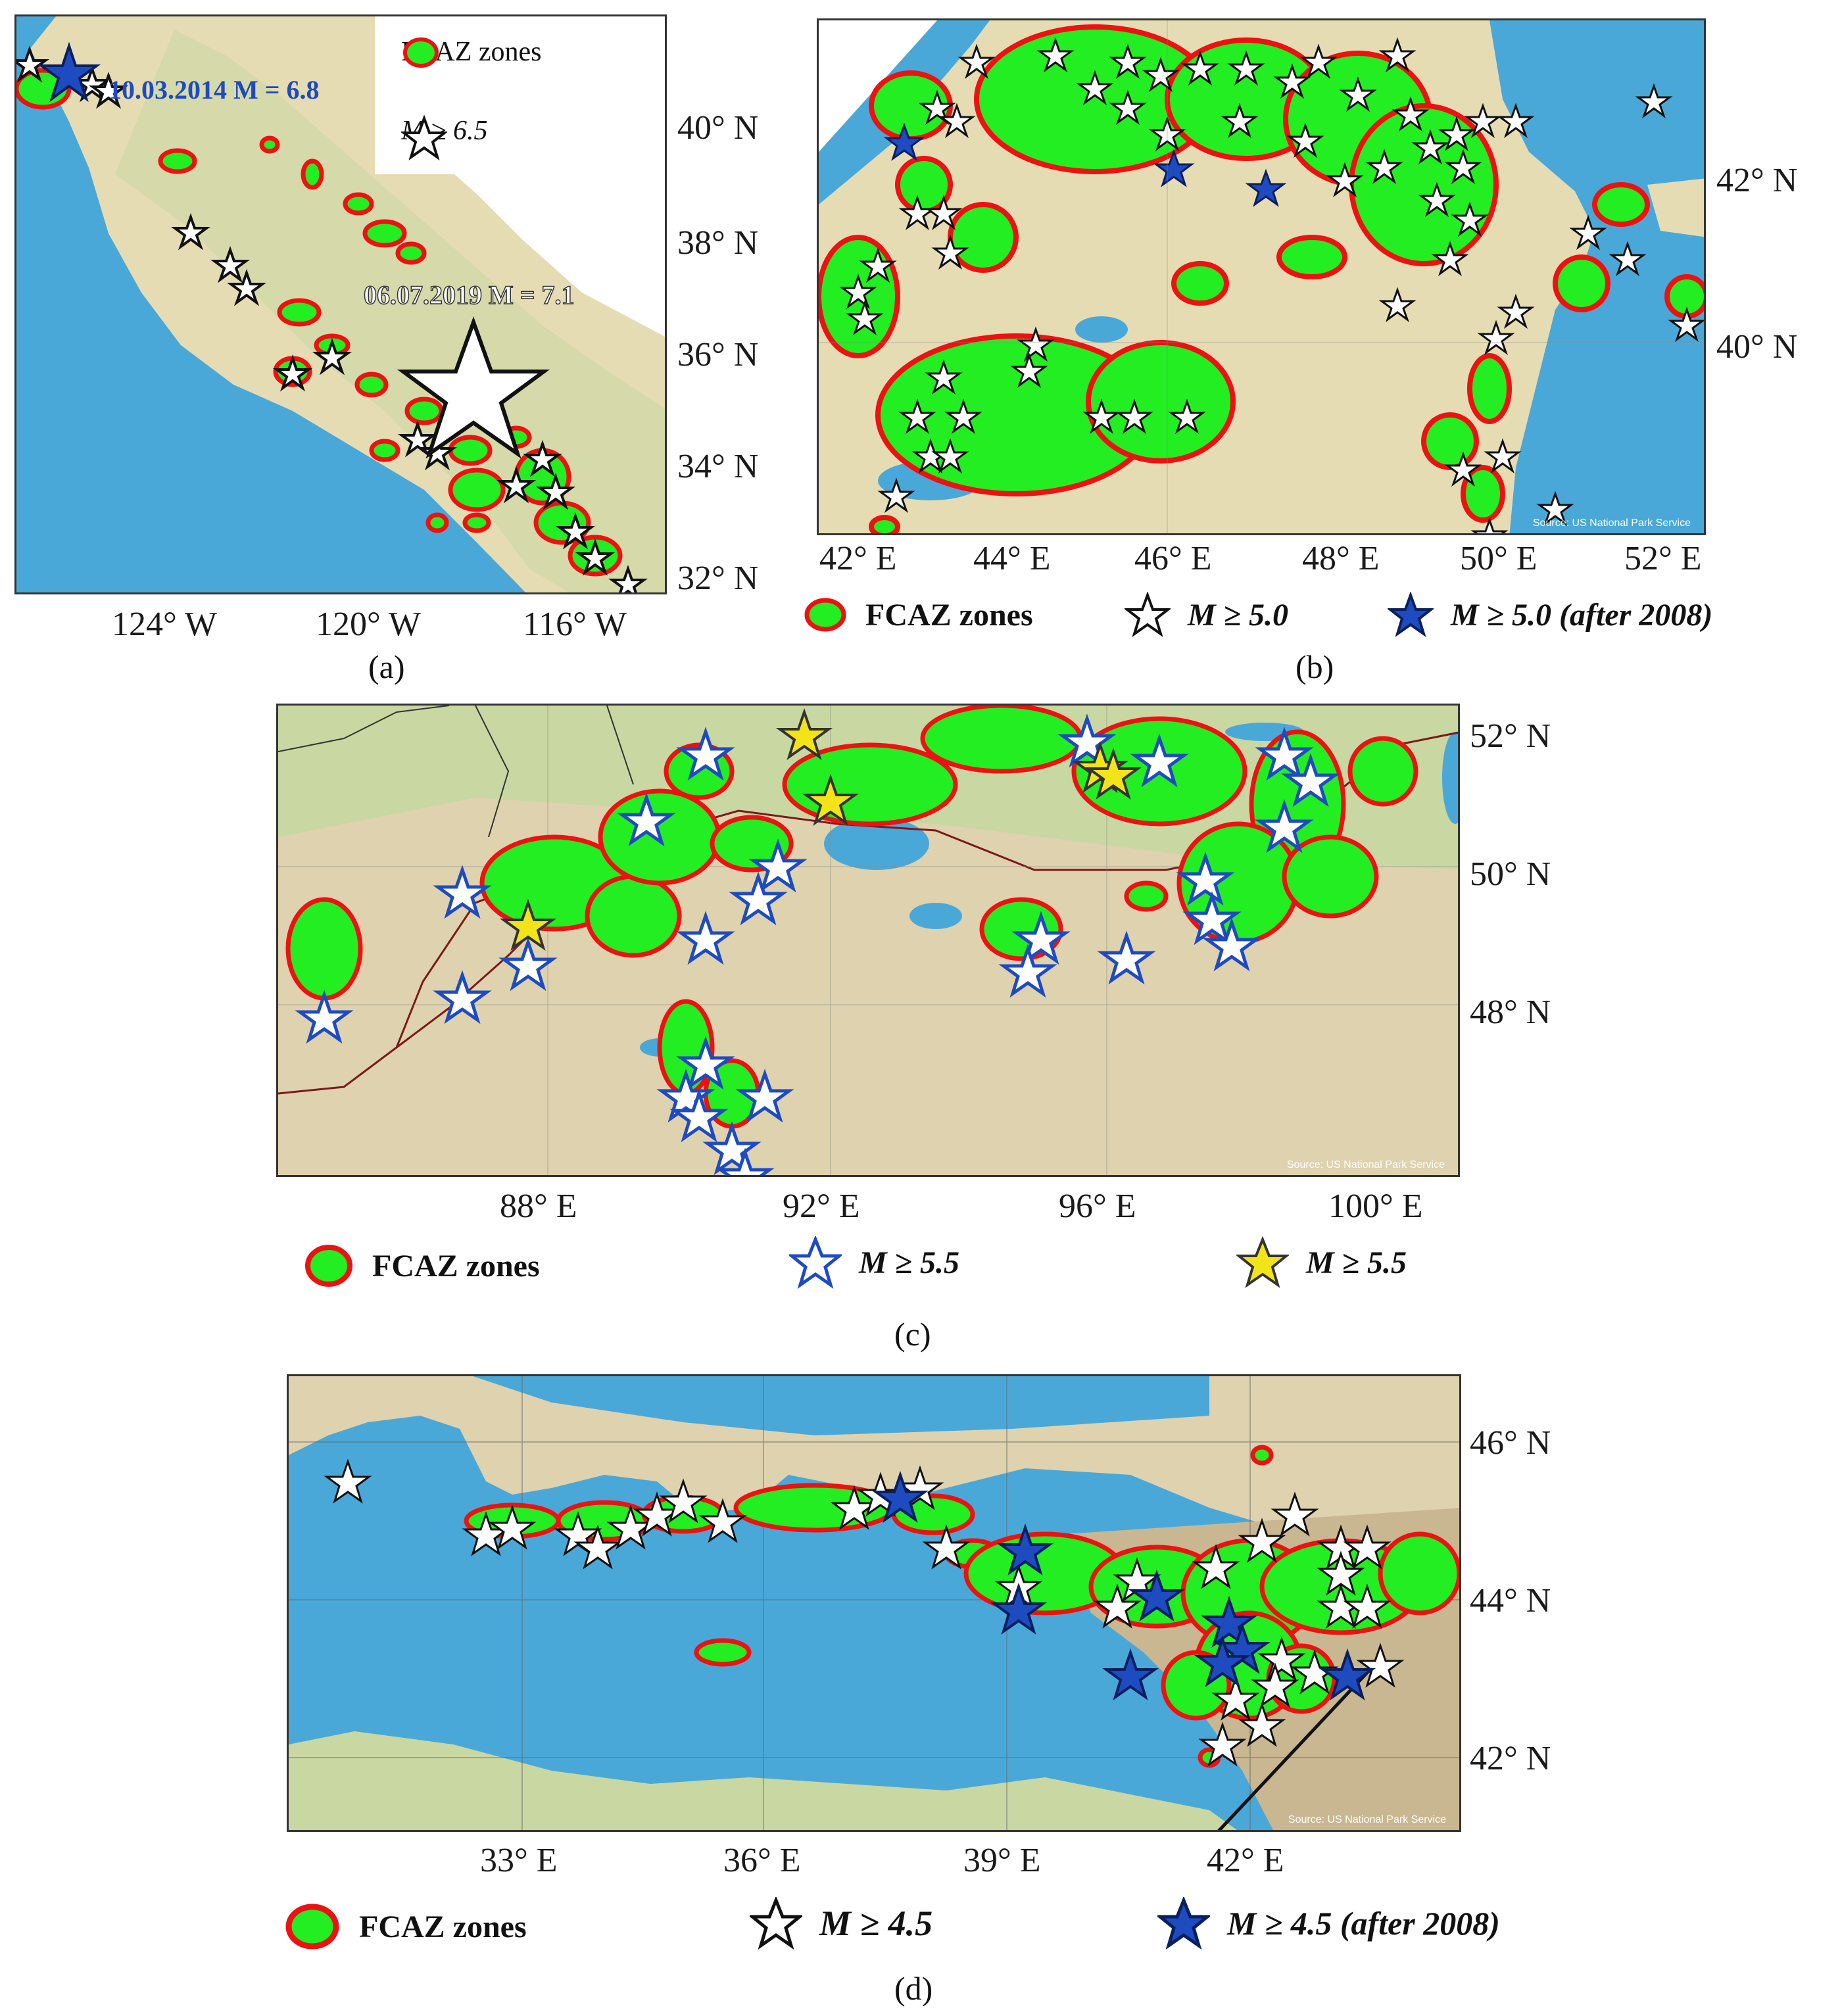  I want to click on panel-letter-c: (c), so click(912, 1334).